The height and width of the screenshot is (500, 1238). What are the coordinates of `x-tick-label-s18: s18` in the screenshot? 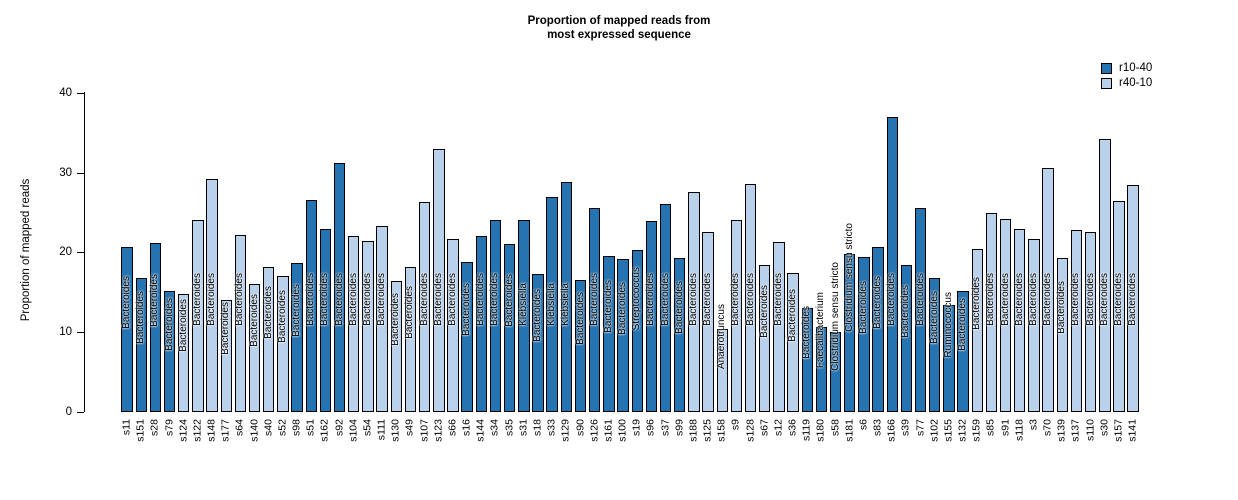 It's located at (537, 427).